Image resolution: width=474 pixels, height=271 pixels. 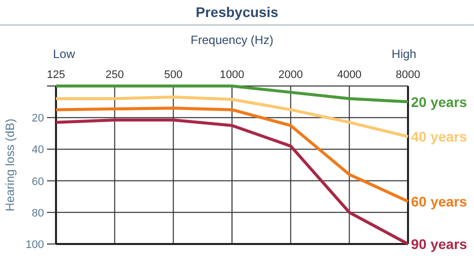 What do you see at coordinates (349, 75) in the screenshot?
I see `x-tick-label: 4000` at bounding box center [349, 75].